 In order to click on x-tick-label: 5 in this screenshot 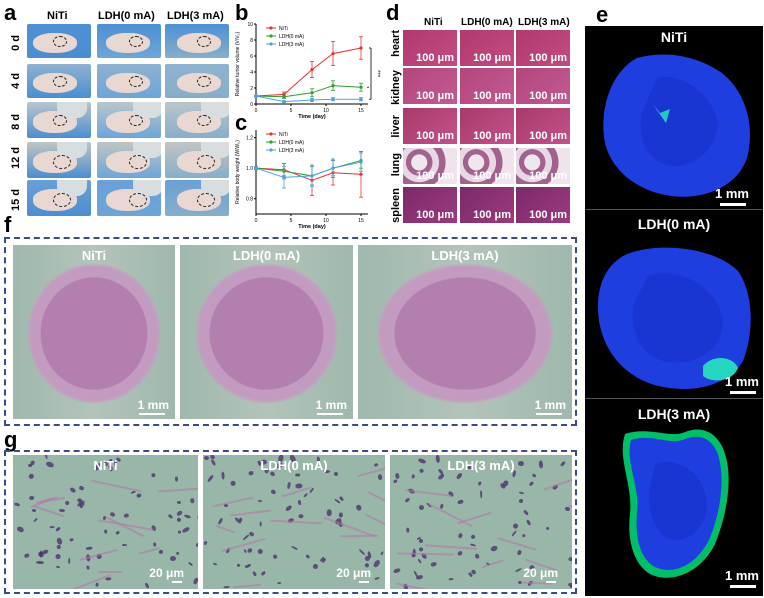, I will do `click(291, 221)`.